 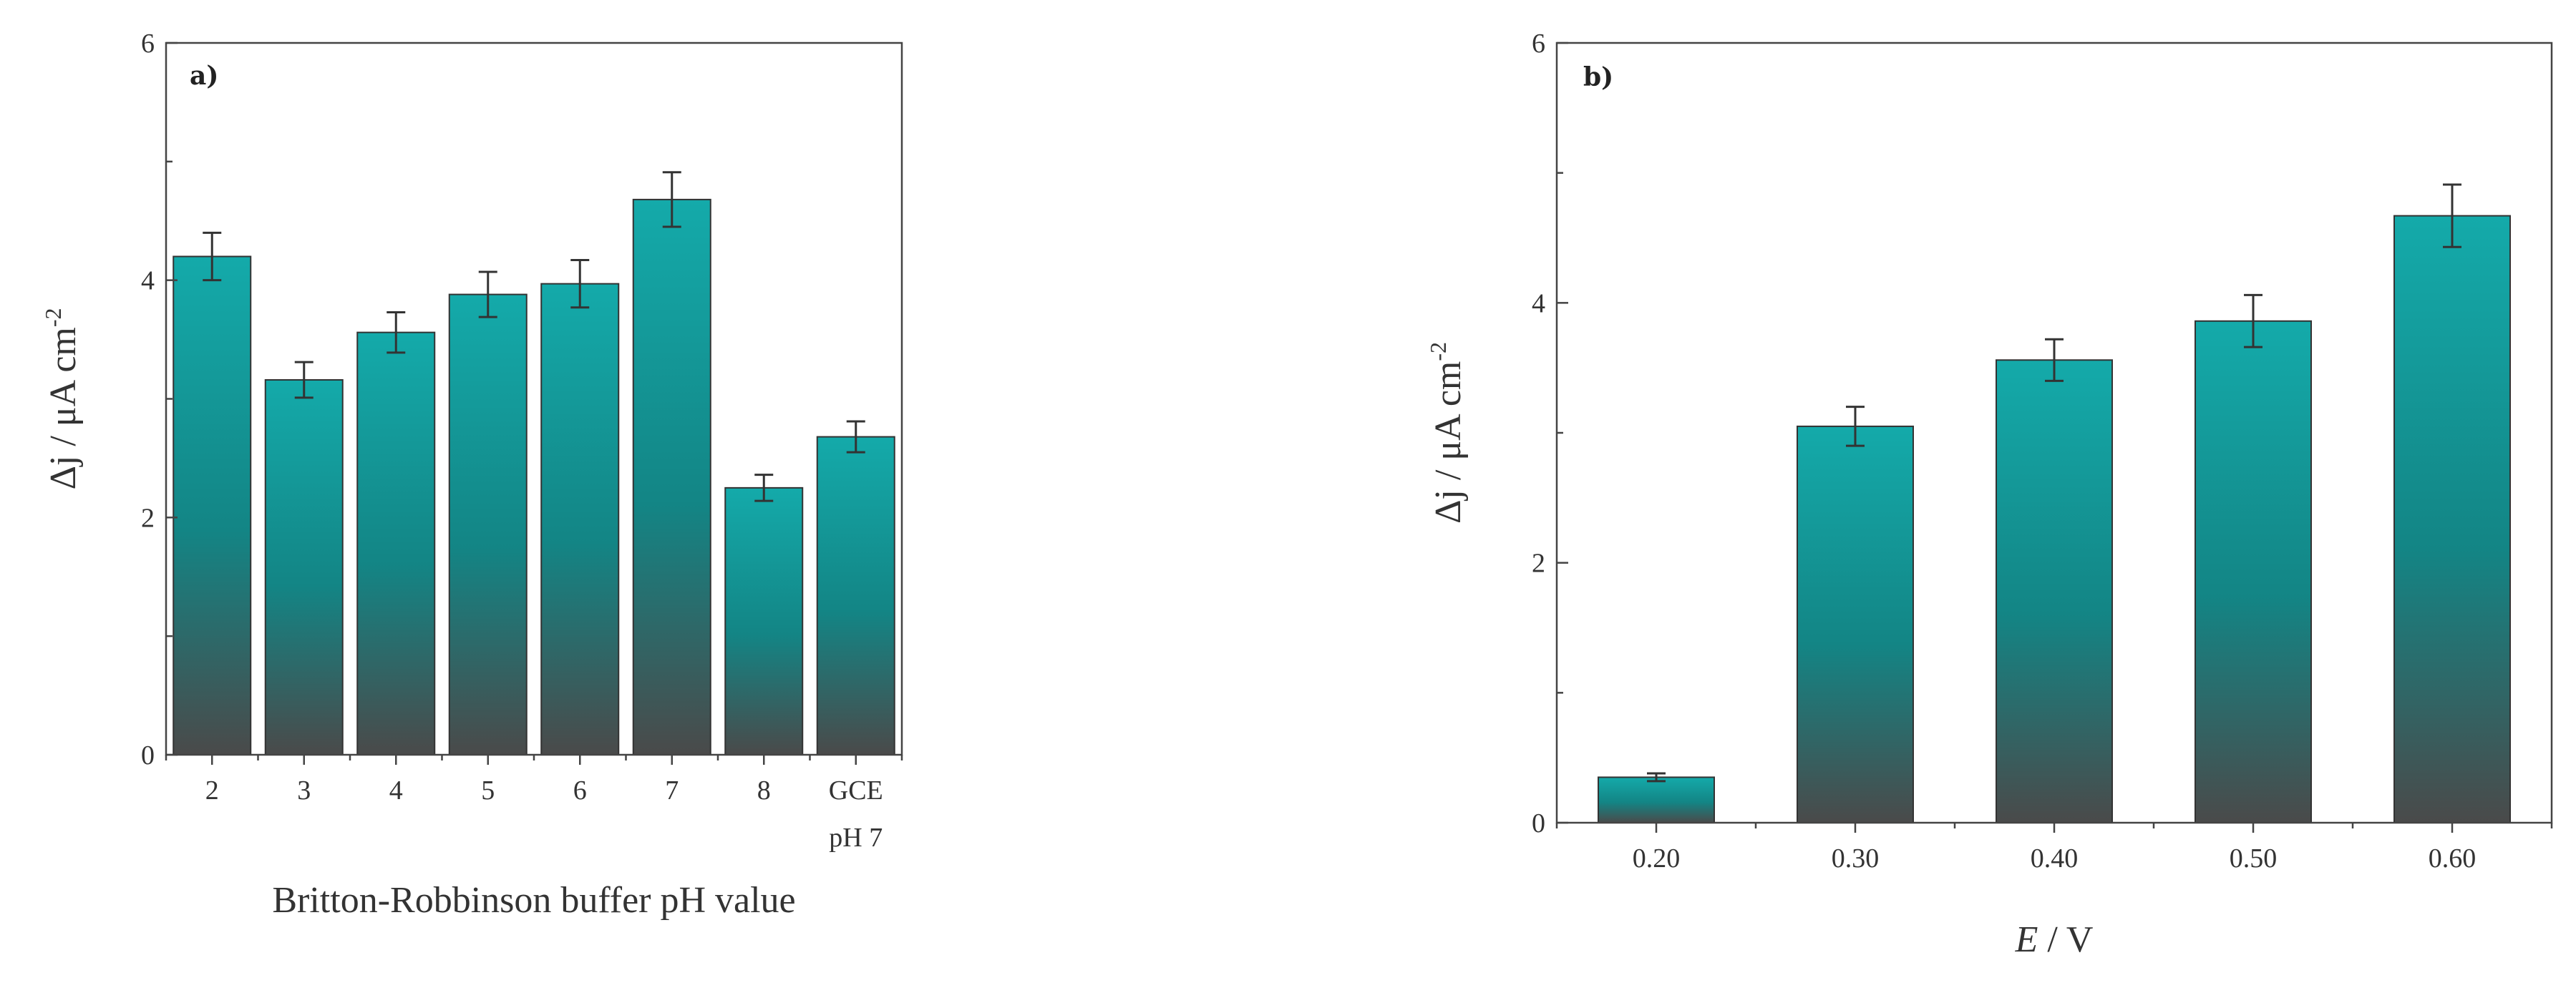 What do you see at coordinates (1538, 44) in the screenshot?
I see `chart-b-y-tick-label: 6` at bounding box center [1538, 44].